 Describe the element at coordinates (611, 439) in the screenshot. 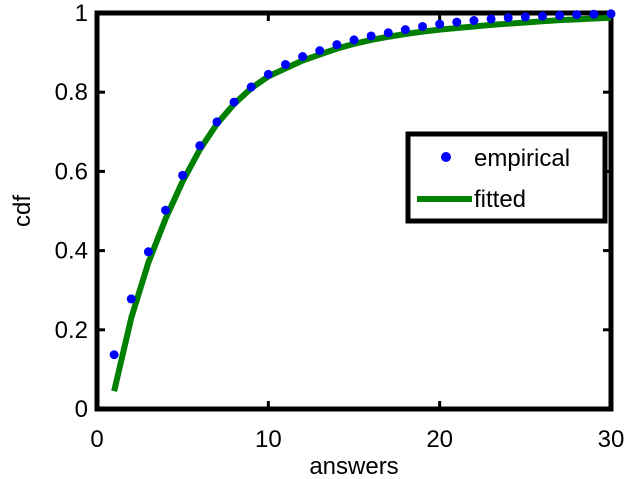

I see `x-tick-label: 30` at that location.